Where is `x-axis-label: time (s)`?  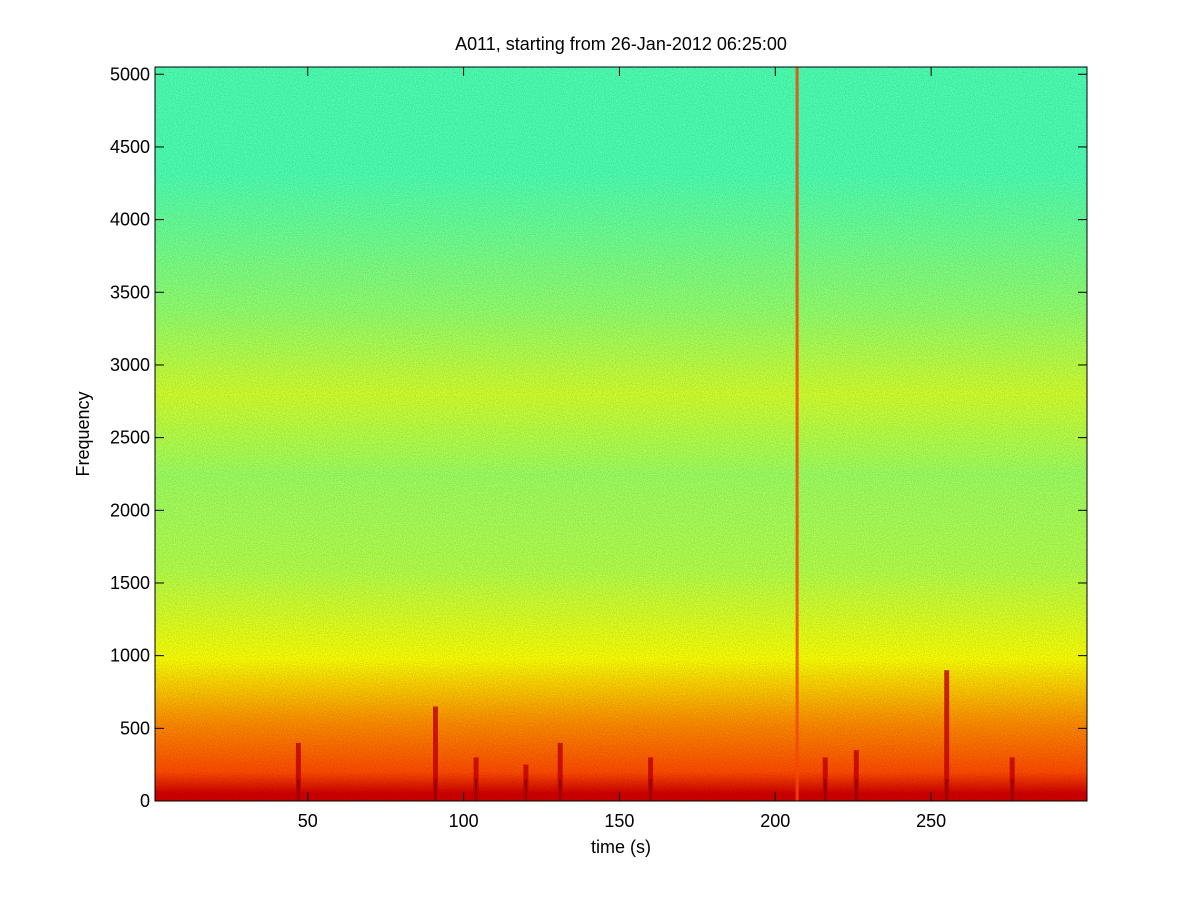
x-axis-label: time (s) is located at coordinates (621, 847).